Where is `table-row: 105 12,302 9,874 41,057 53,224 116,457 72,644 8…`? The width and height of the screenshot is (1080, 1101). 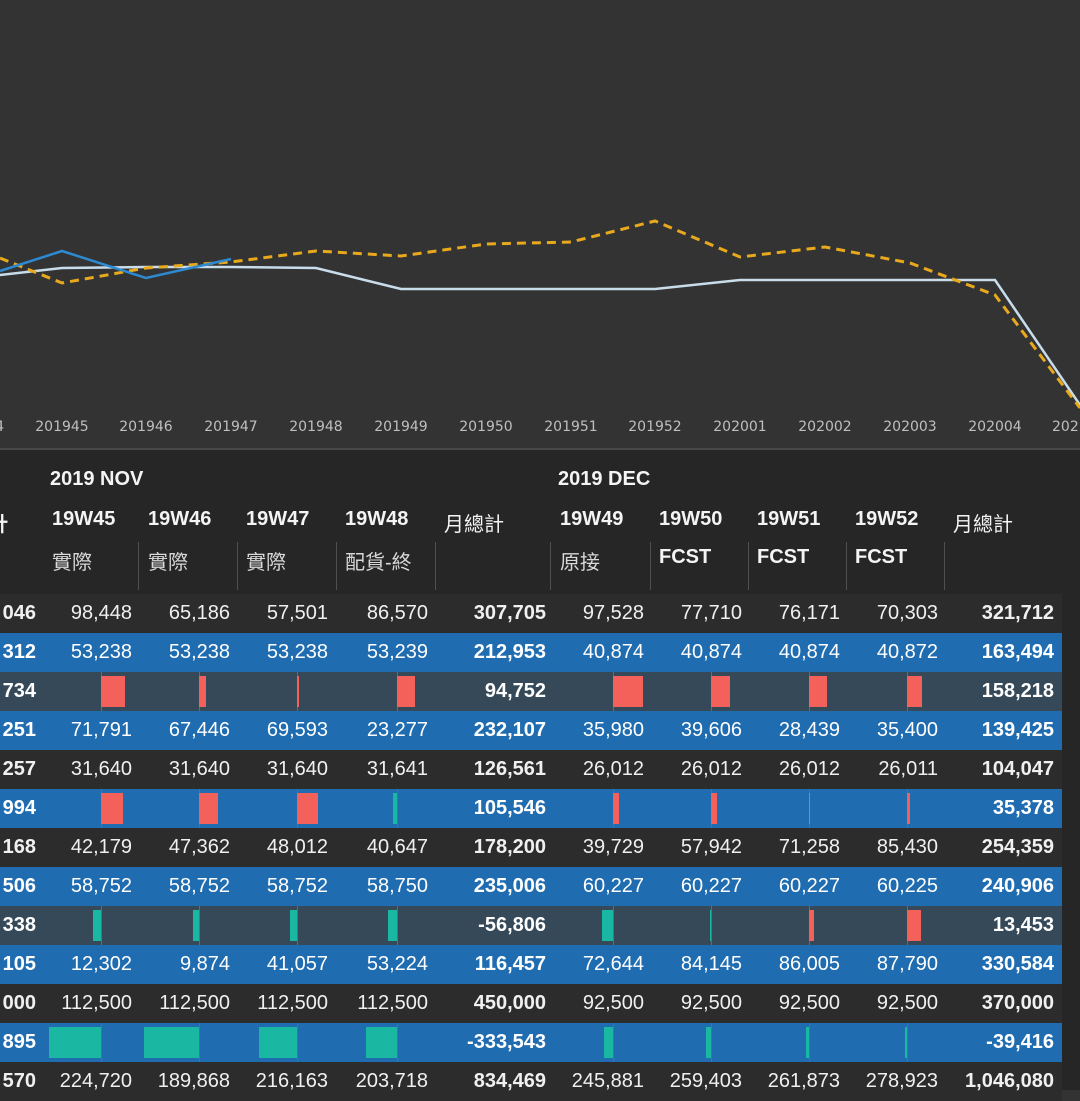 table-row: 105 12,302 9,874 41,057 53,224 116,457 72,644 8… is located at coordinates (531, 964).